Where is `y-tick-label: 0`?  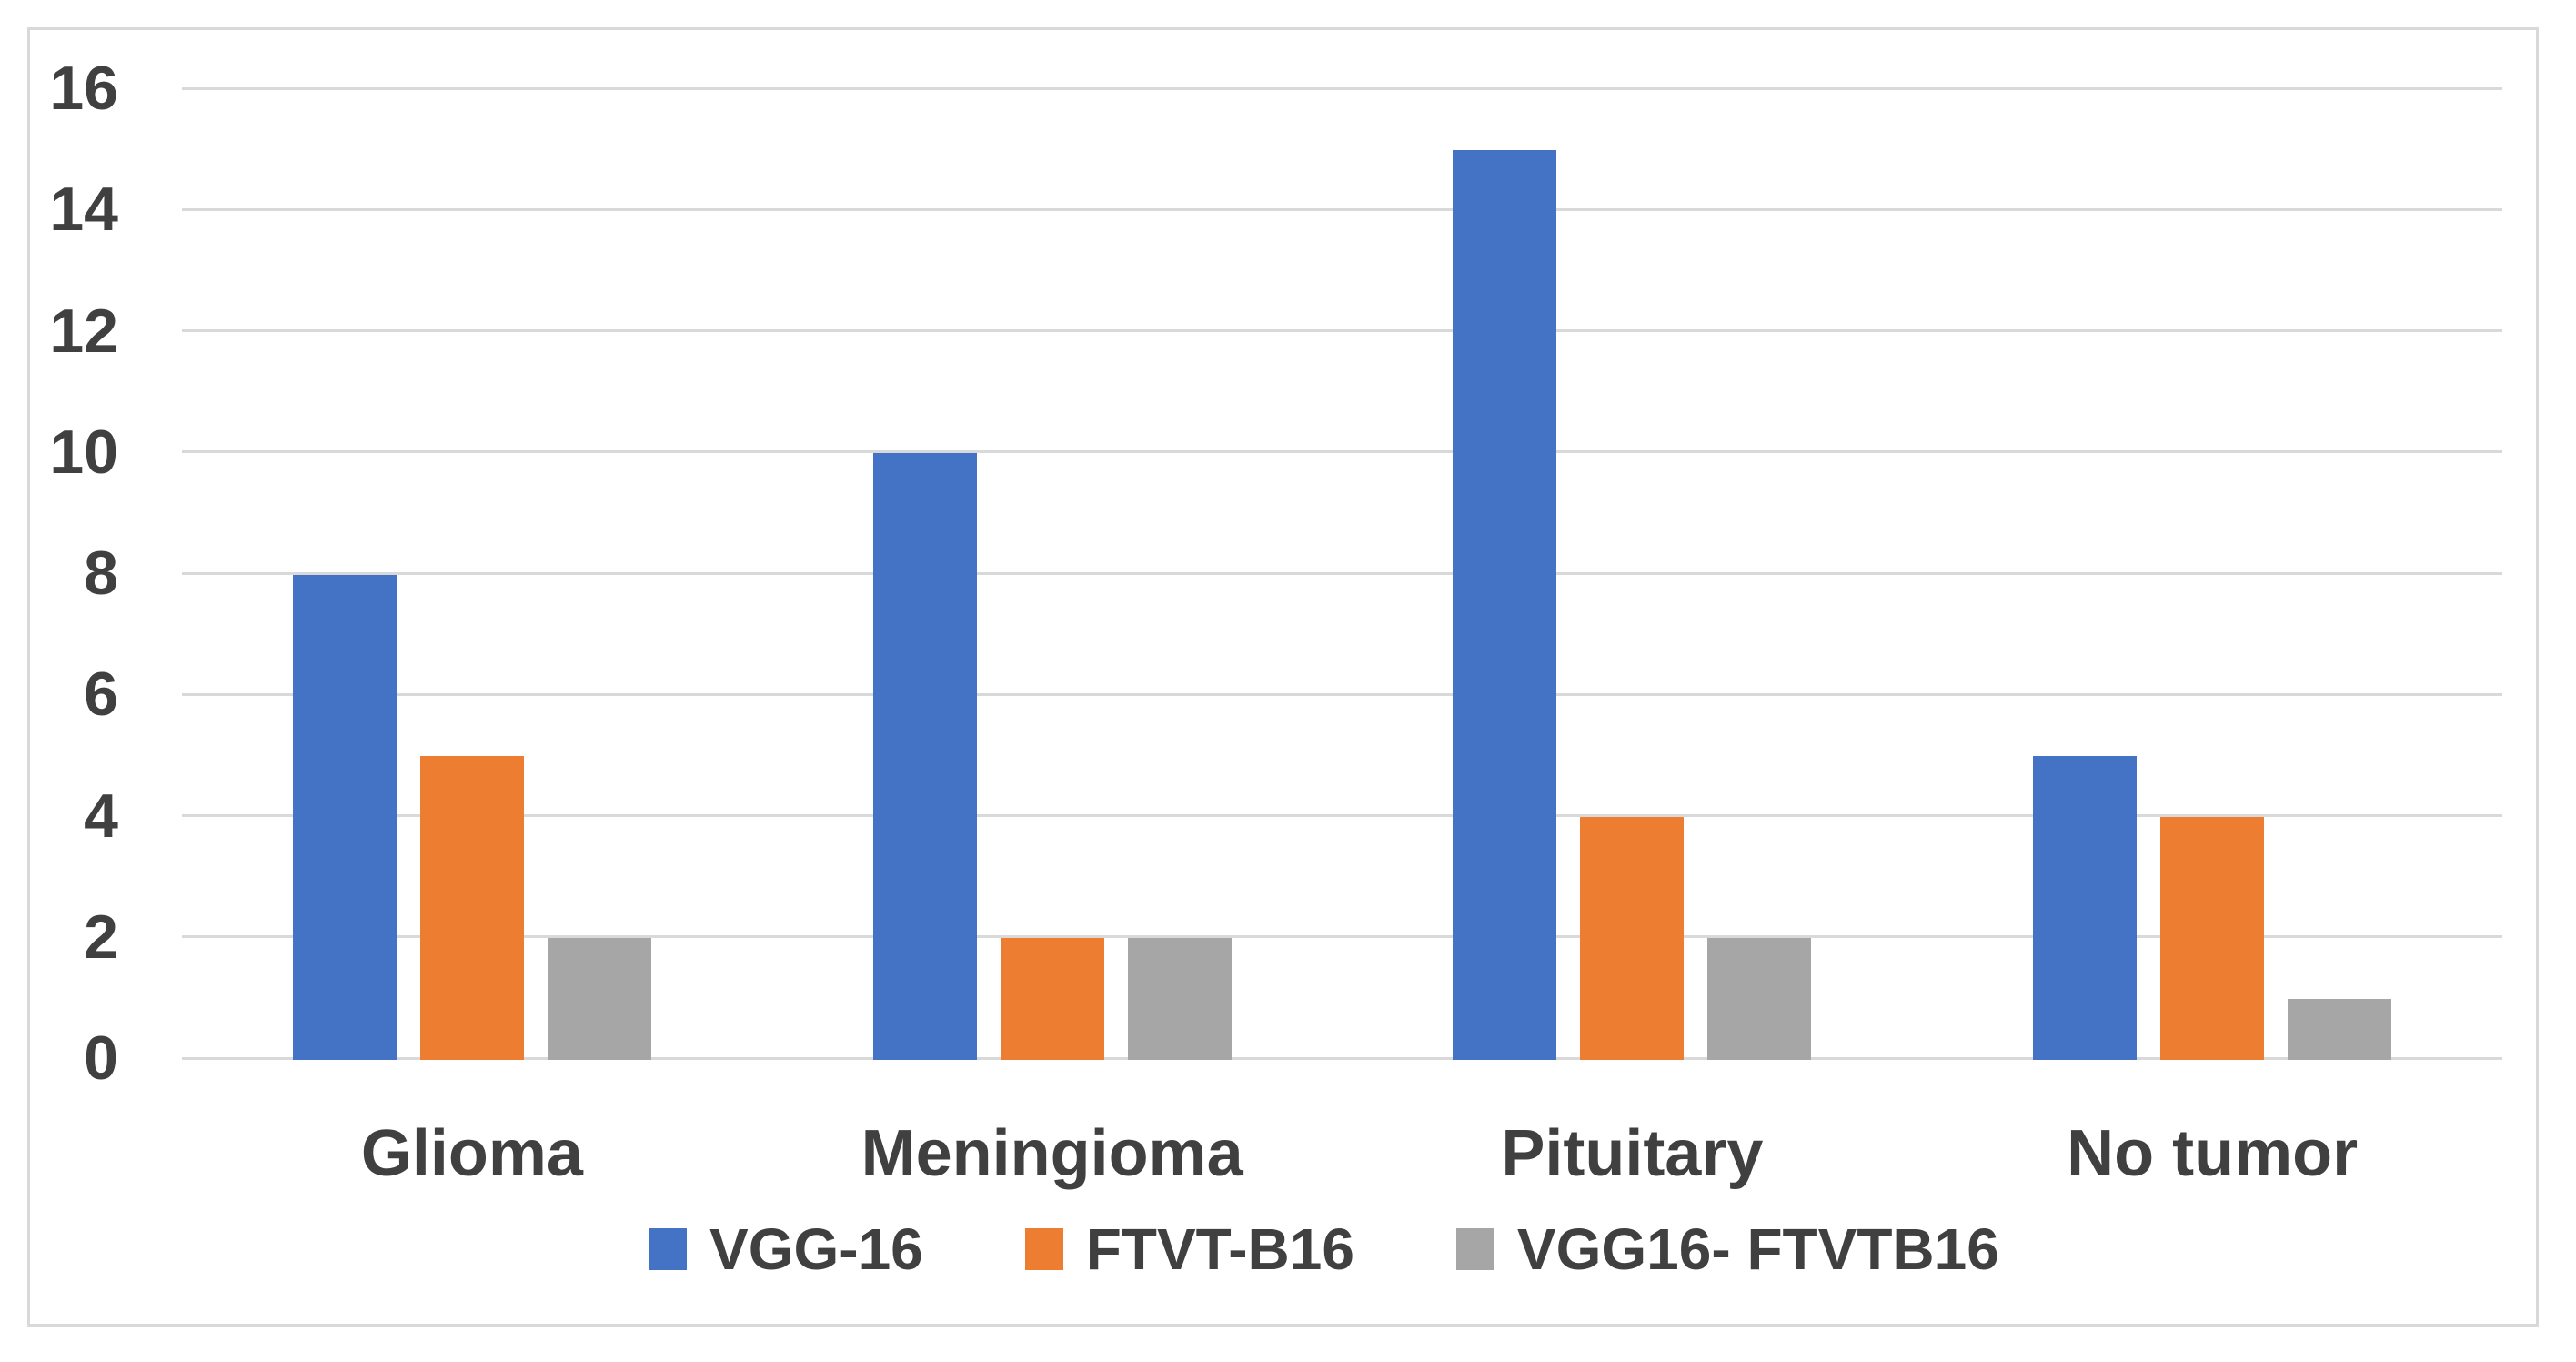 y-tick-label: 0 is located at coordinates (101, 1058).